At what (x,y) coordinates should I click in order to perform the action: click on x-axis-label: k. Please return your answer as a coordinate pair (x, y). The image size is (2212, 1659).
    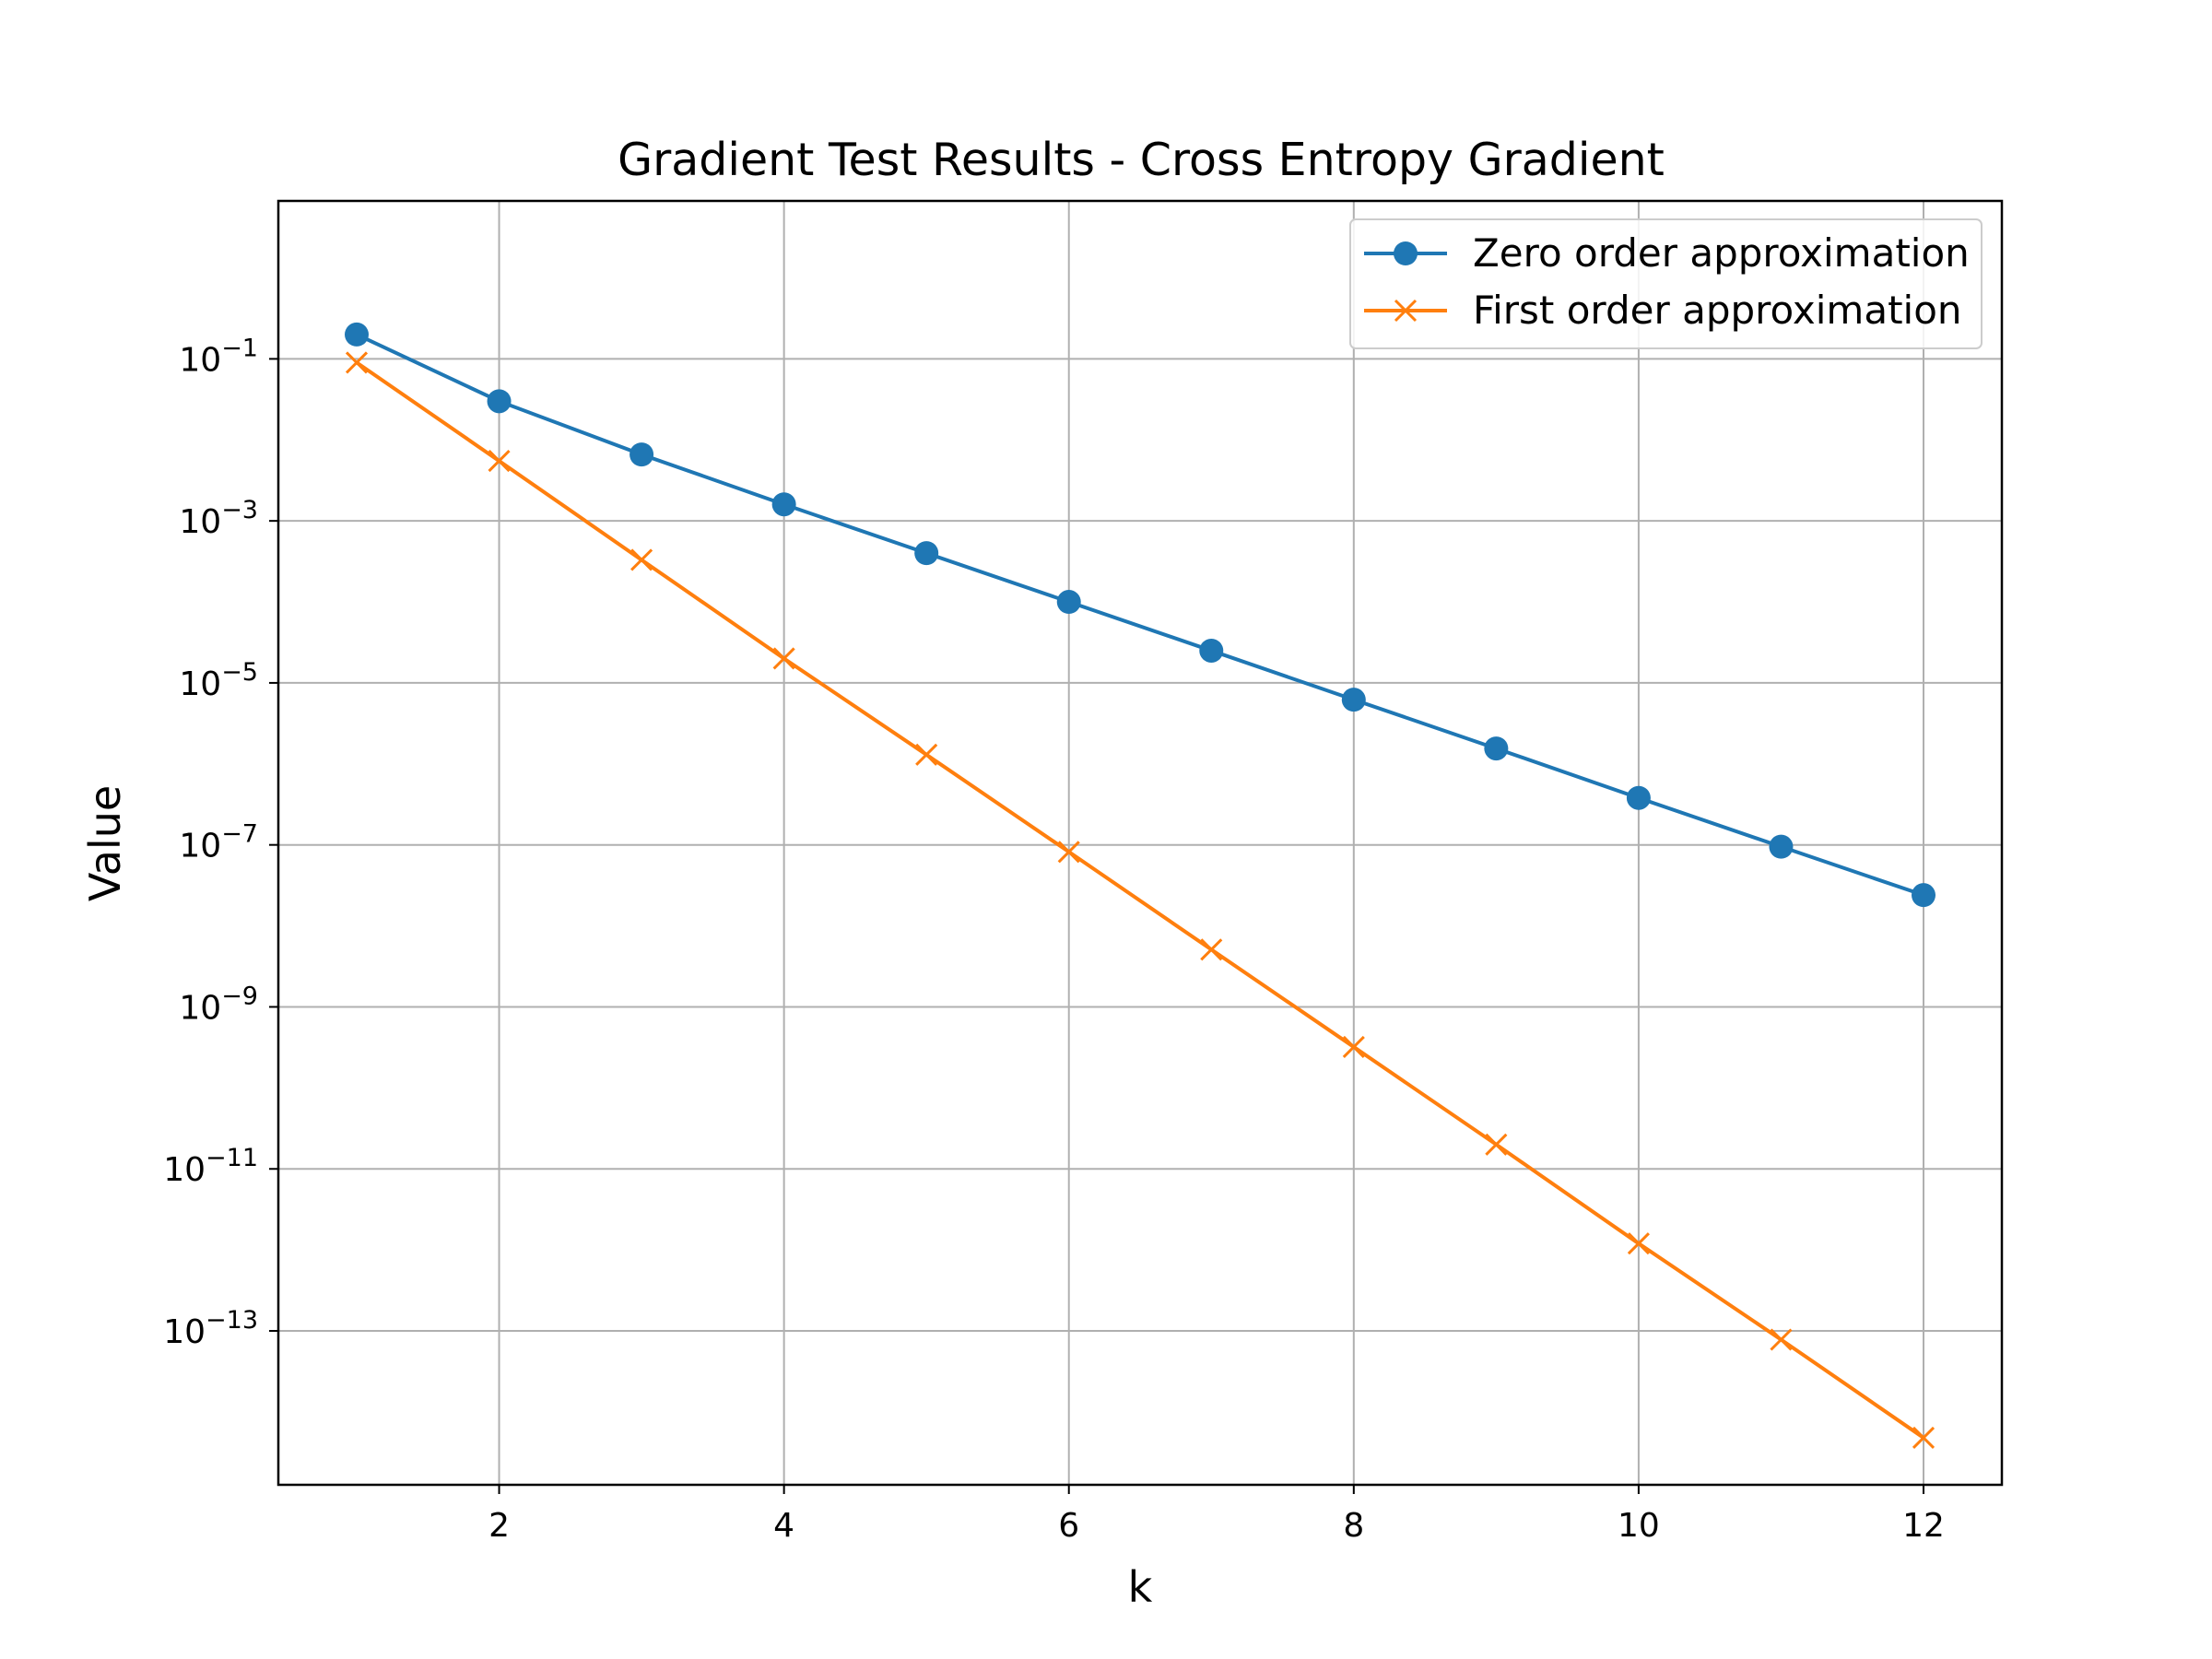
    Looking at the image, I should click on (1140, 1587).